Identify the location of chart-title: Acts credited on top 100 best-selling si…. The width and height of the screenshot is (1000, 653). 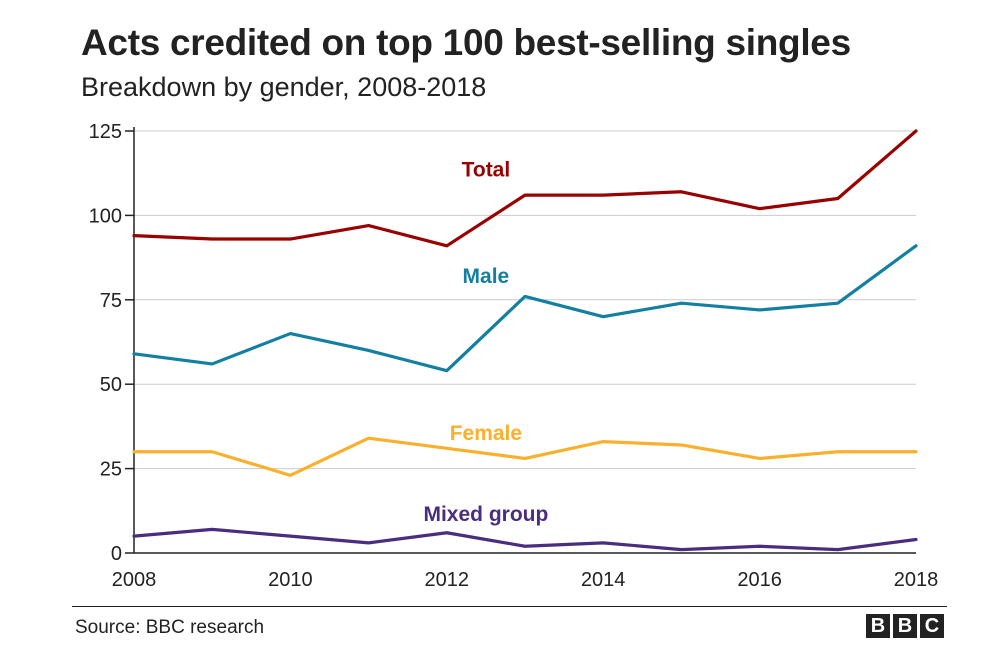
(466, 42).